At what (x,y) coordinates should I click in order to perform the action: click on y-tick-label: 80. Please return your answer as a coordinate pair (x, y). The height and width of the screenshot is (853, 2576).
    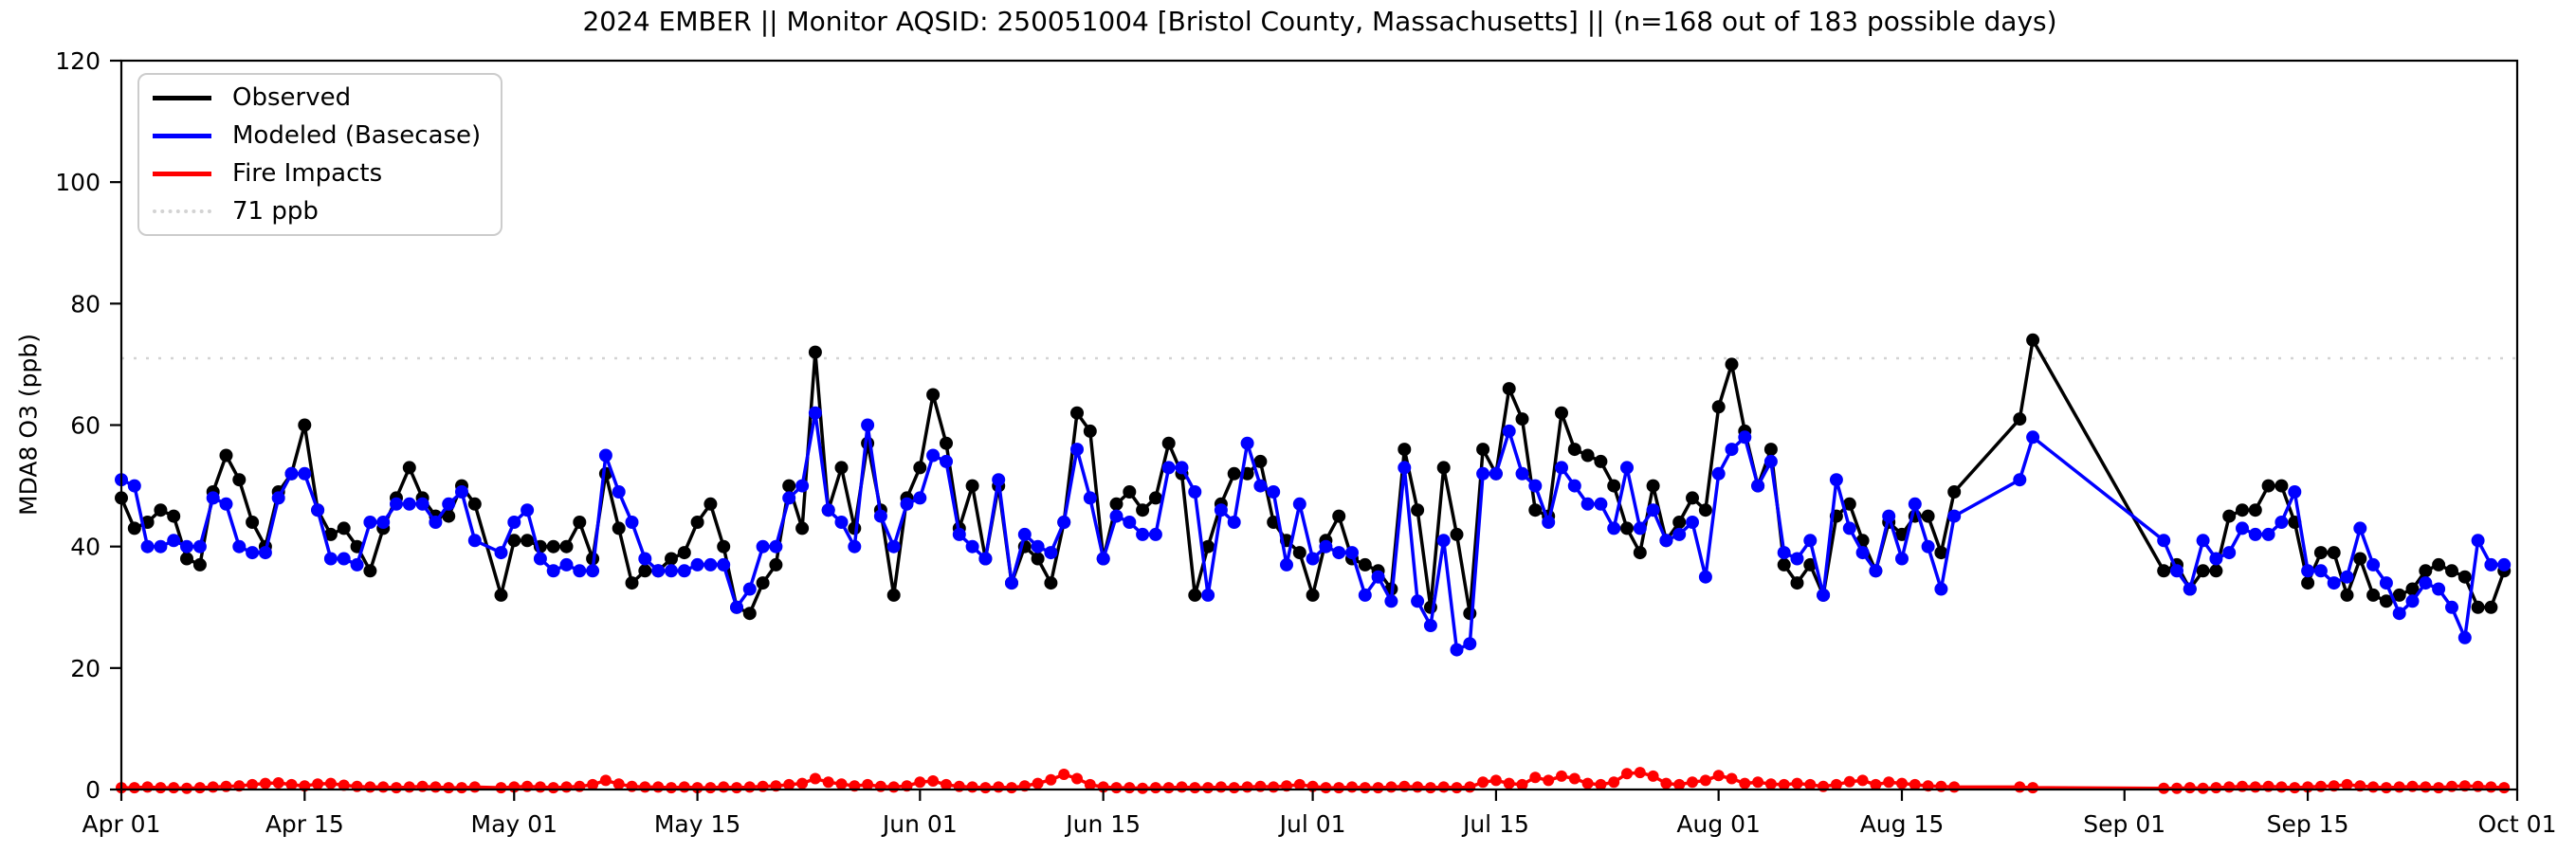
    Looking at the image, I should click on (85, 304).